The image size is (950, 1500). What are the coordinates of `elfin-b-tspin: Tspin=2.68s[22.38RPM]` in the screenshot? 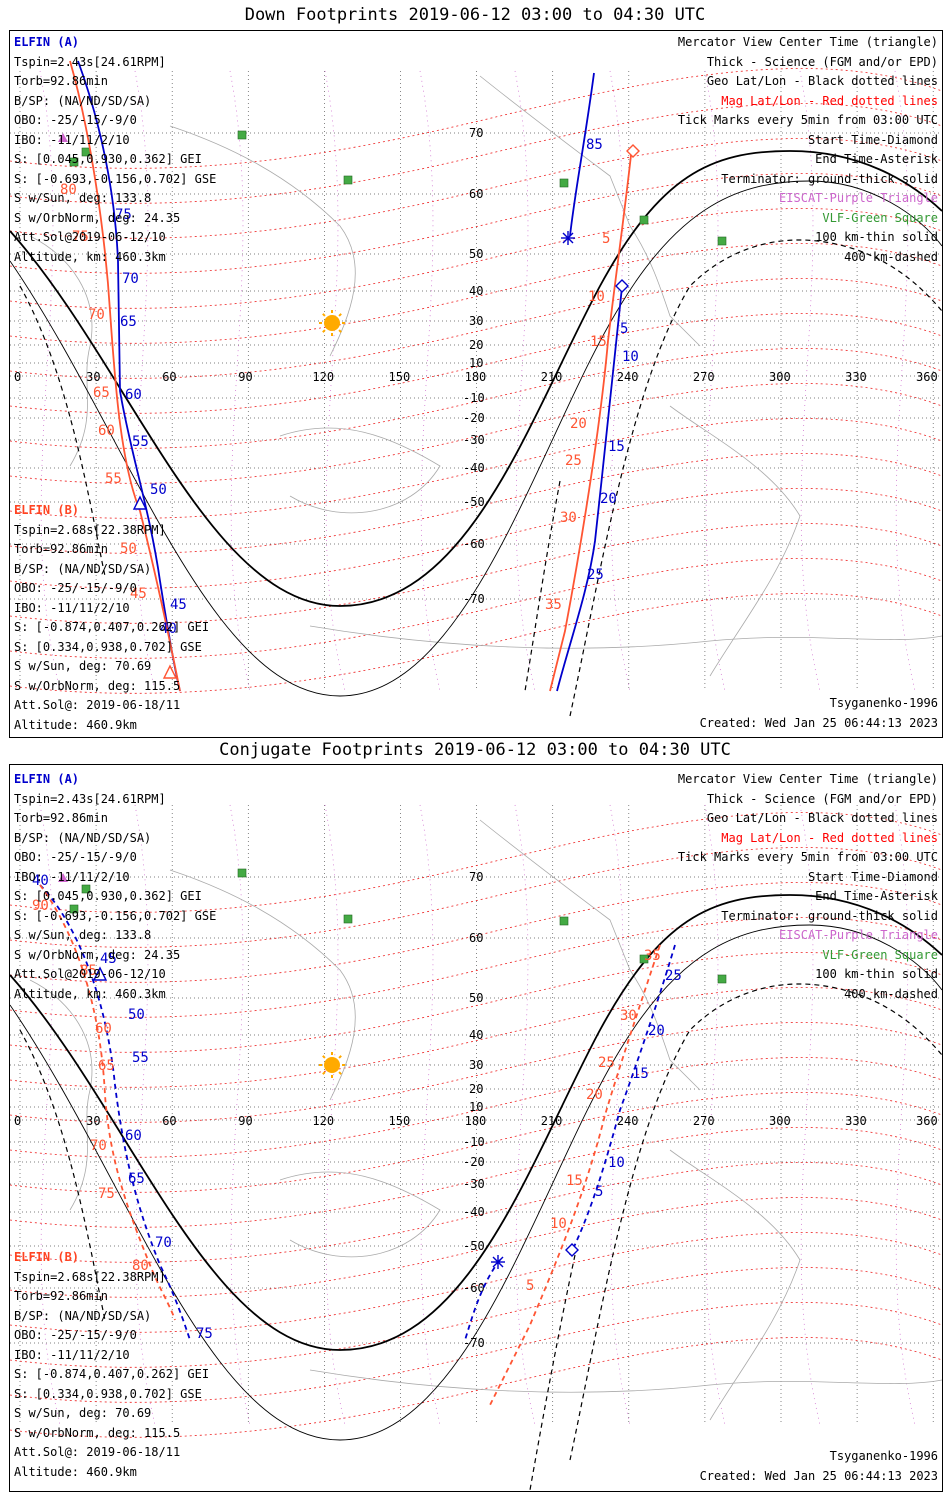 It's located at (90, 1276).